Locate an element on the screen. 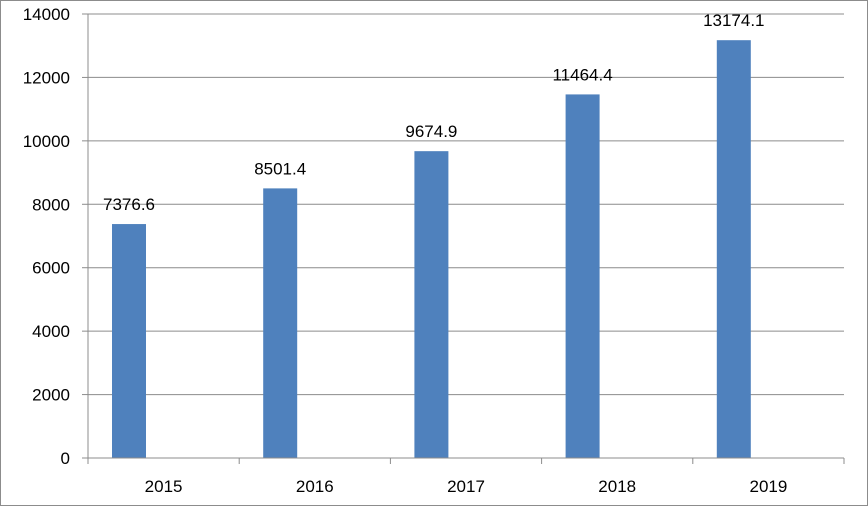 This screenshot has height=506, width=868. y-tick-label: 4000 is located at coordinates (51, 331).